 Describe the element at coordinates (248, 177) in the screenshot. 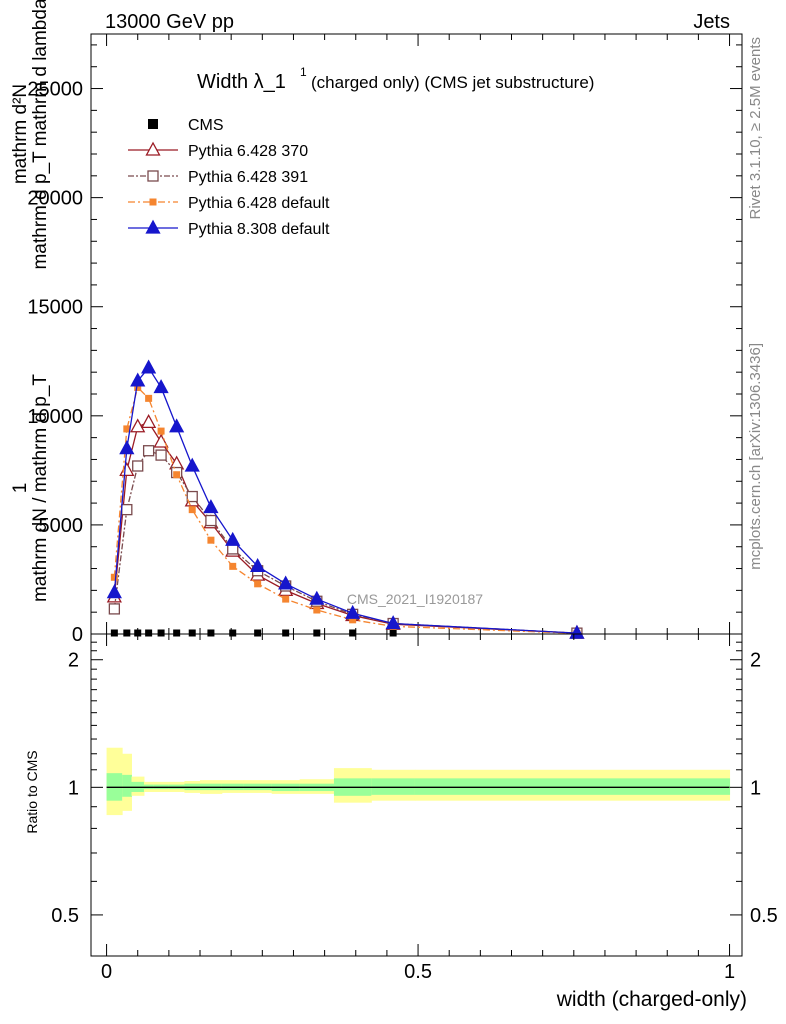

I see `legend-label: Pythia 6.428 391` at that location.